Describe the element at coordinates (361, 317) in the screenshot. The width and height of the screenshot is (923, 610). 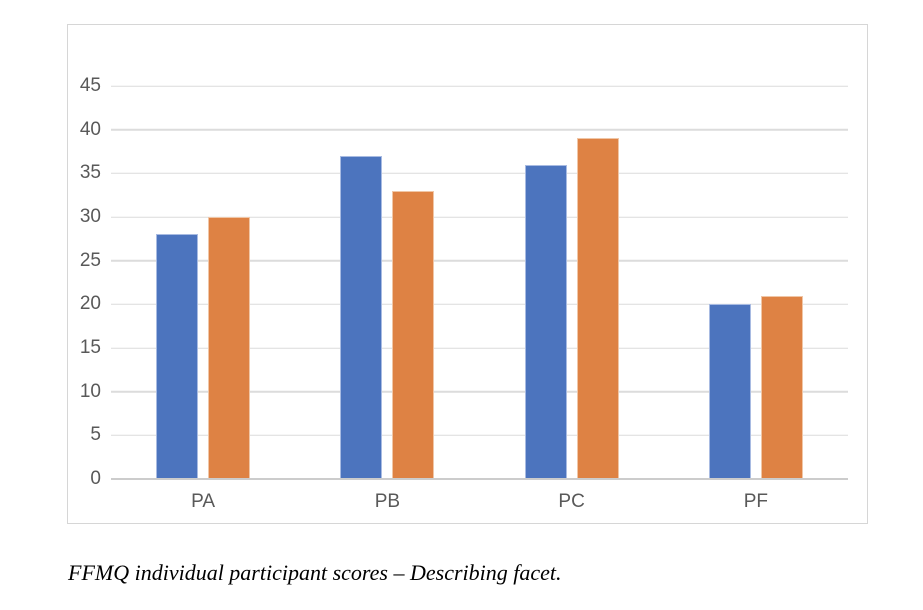
I see `bar-blue-pb` at that location.